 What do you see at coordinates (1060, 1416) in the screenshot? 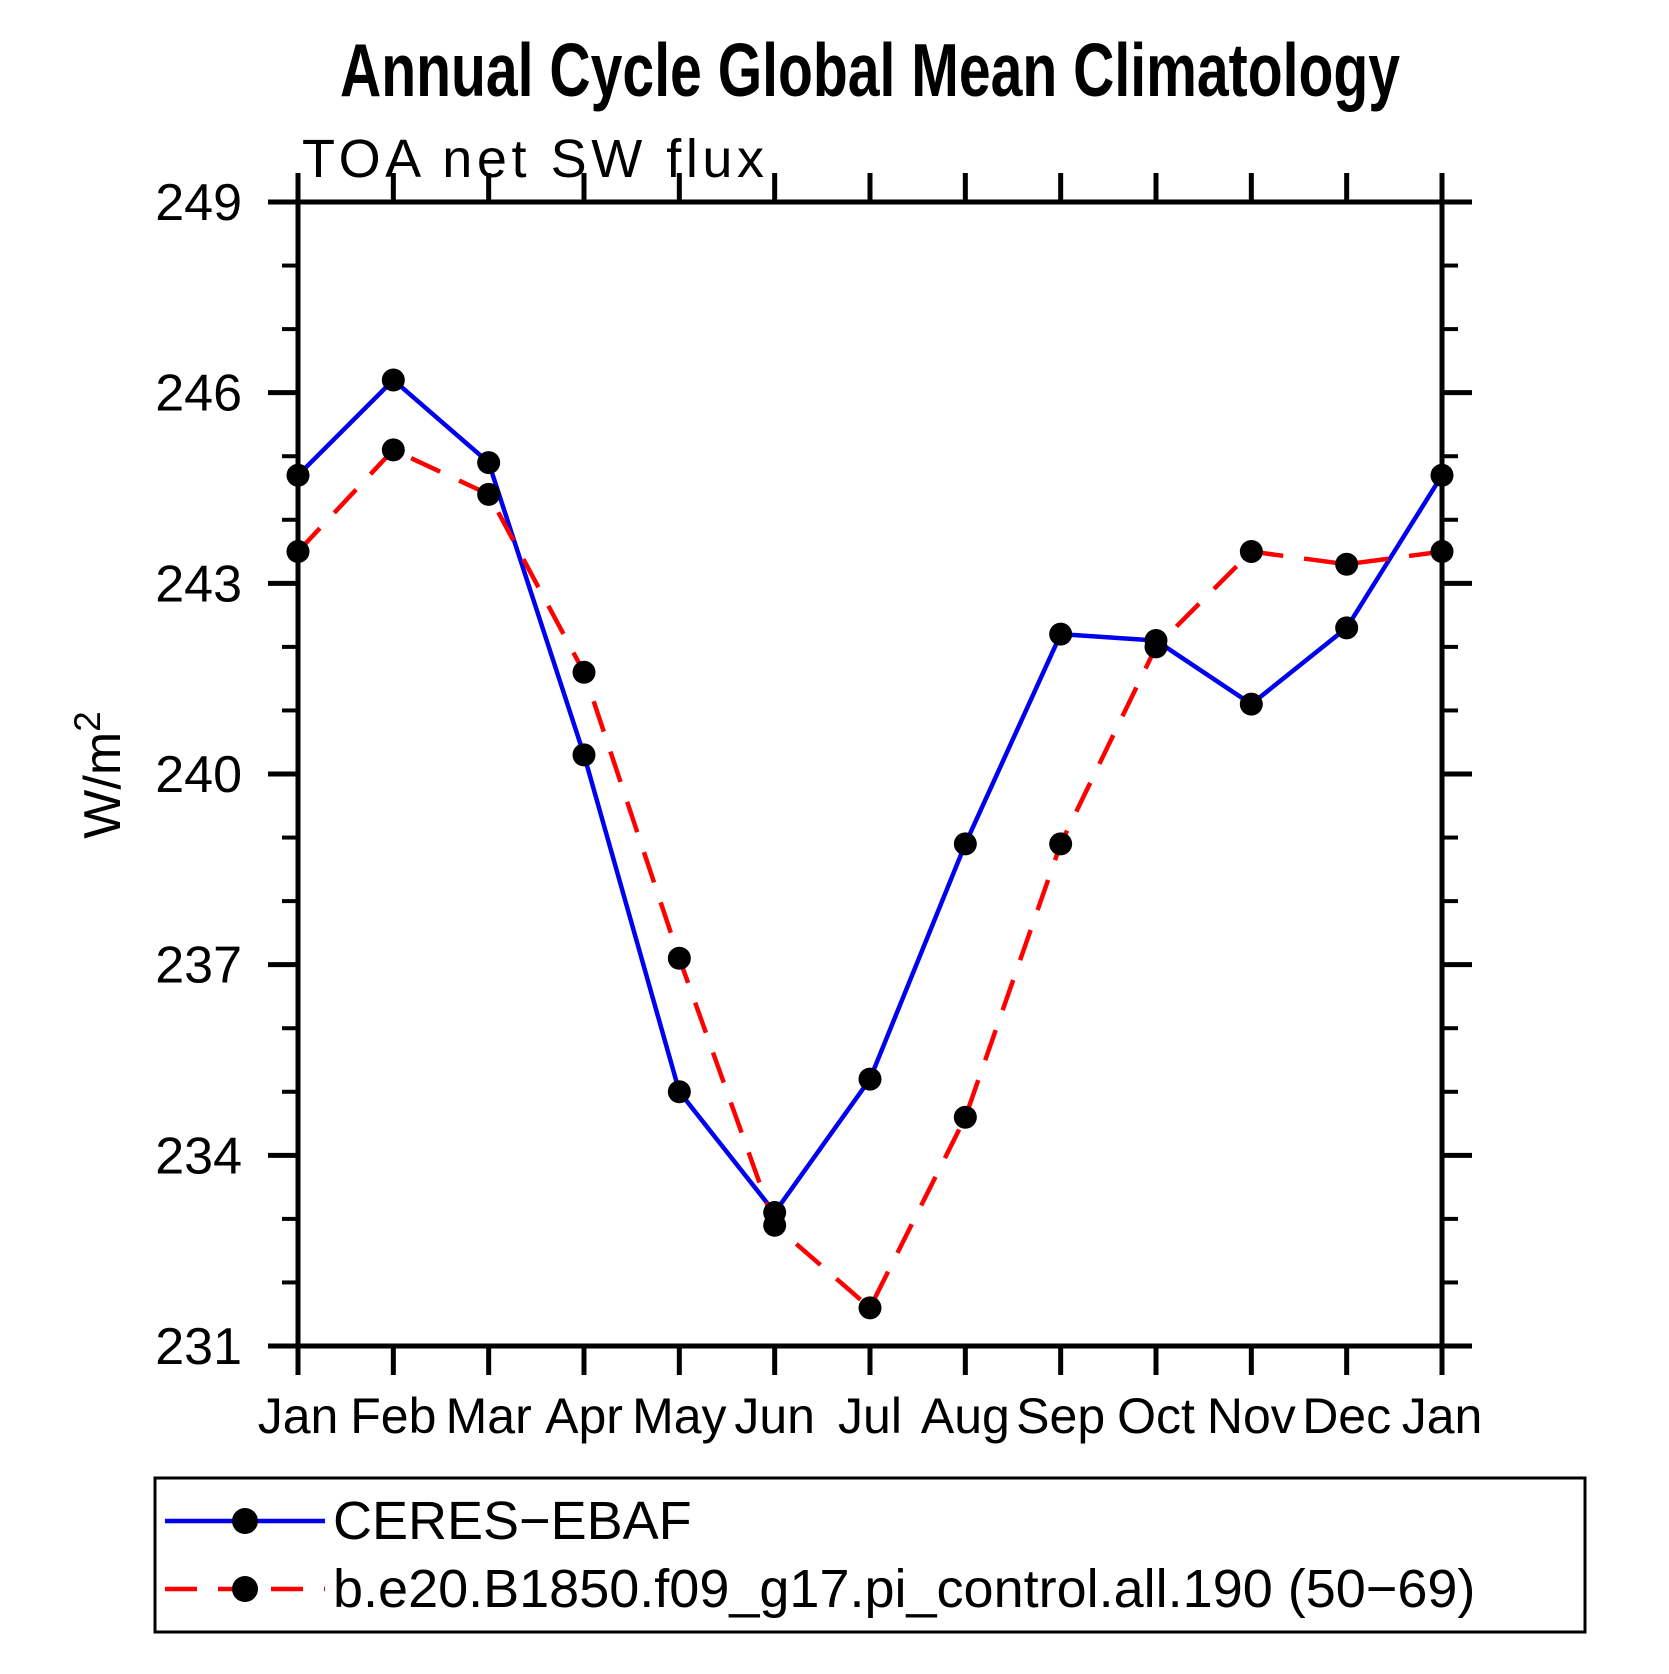
I see `x-tick-label: Sep` at bounding box center [1060, 1416].